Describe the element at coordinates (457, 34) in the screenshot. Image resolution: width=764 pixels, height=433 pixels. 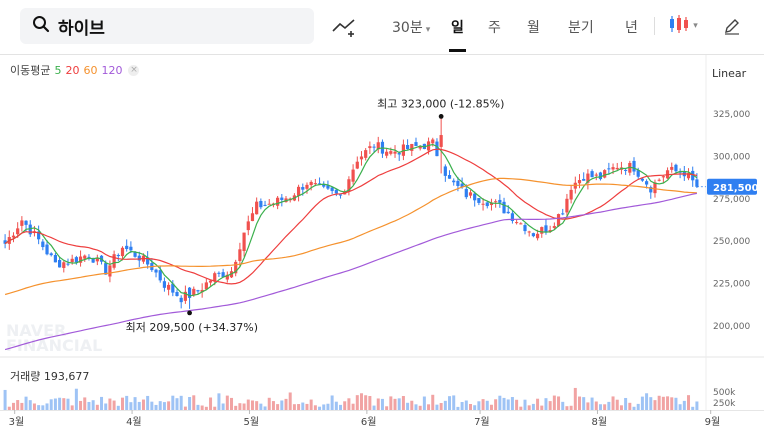
I see `tab-day: 일` at that location.